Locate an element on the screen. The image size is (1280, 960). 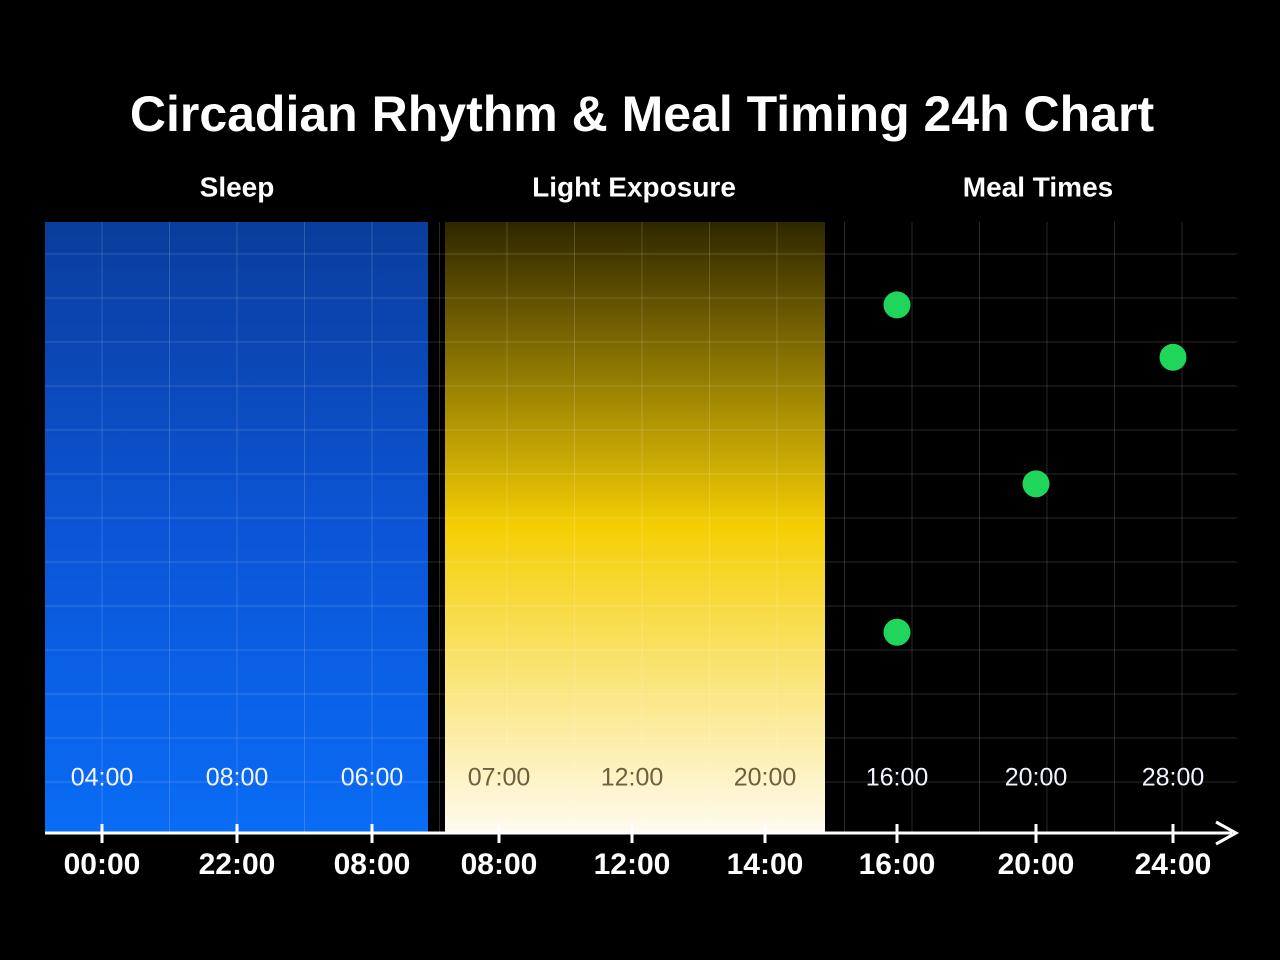
axis-arrow is located at coordinates (1227, 833).